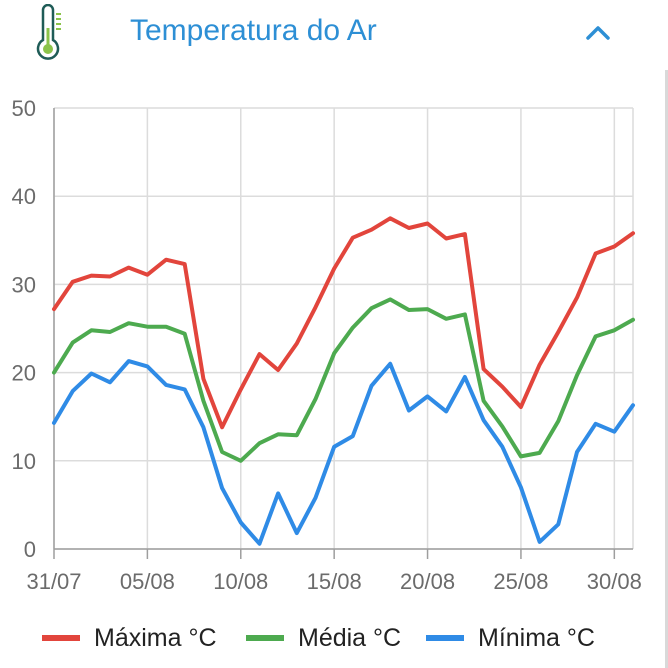 Image resolution: width=668 pixels, height=668 pixels. Describe the element at coordinates (614, 581) in the screenshot. I see `x-tick-label: 30/08` at that location.